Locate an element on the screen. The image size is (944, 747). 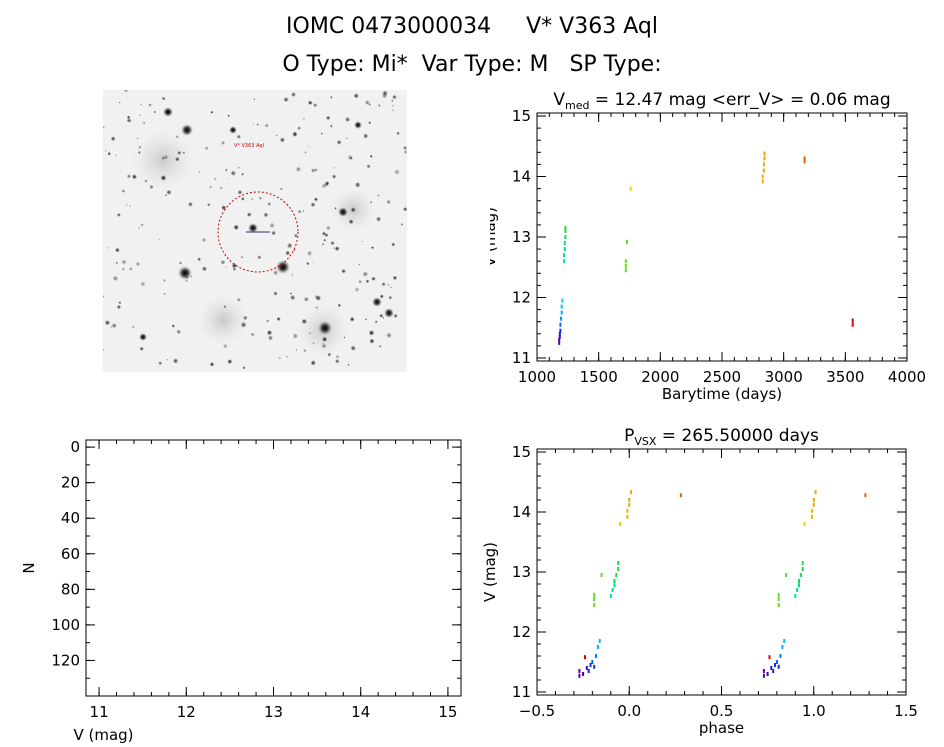
x-tick-label: 12 is located at coordinates (186, 712).